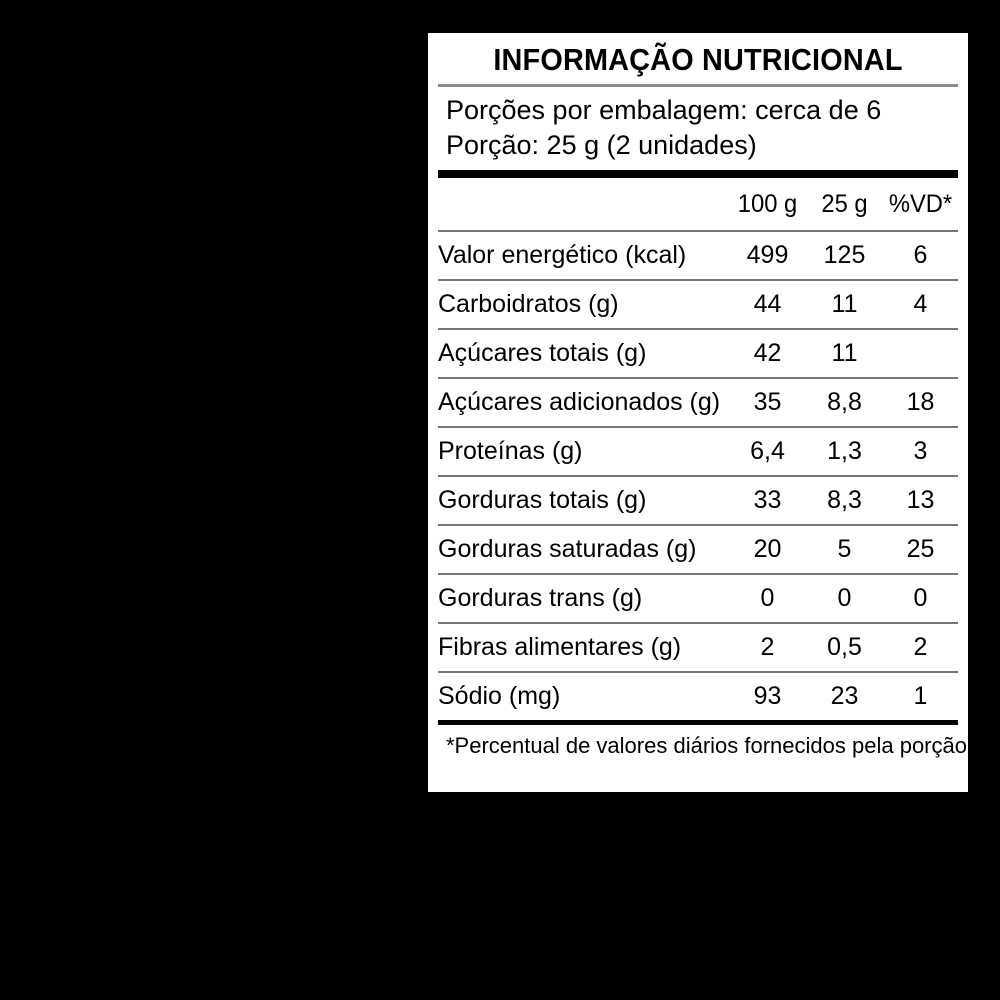 The image size is (1000, 1000). Describe the element at coordinates (767, 255) in the screenshot. I see `nutrient-value-100g: 499` at that location.